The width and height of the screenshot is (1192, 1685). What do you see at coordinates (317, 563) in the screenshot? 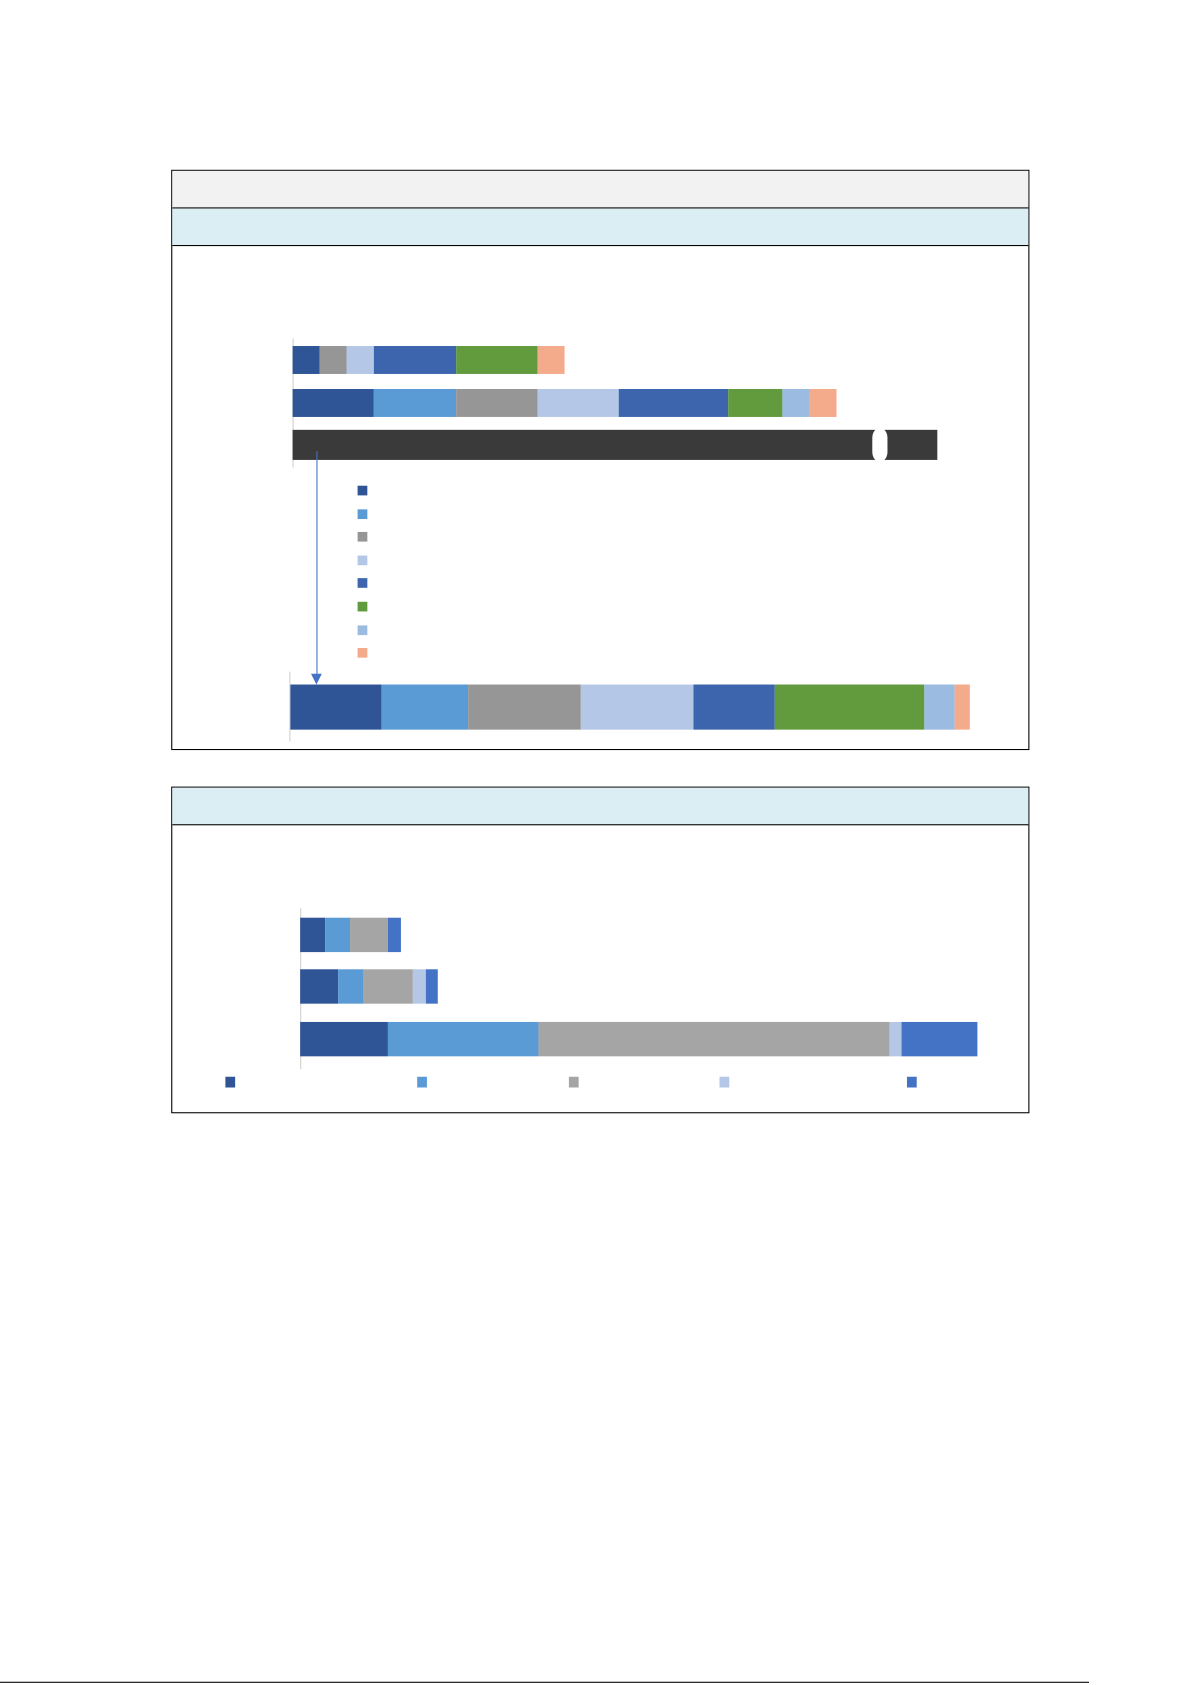
I see `chart-1-arrow-line` at bounding box center [317, 563].